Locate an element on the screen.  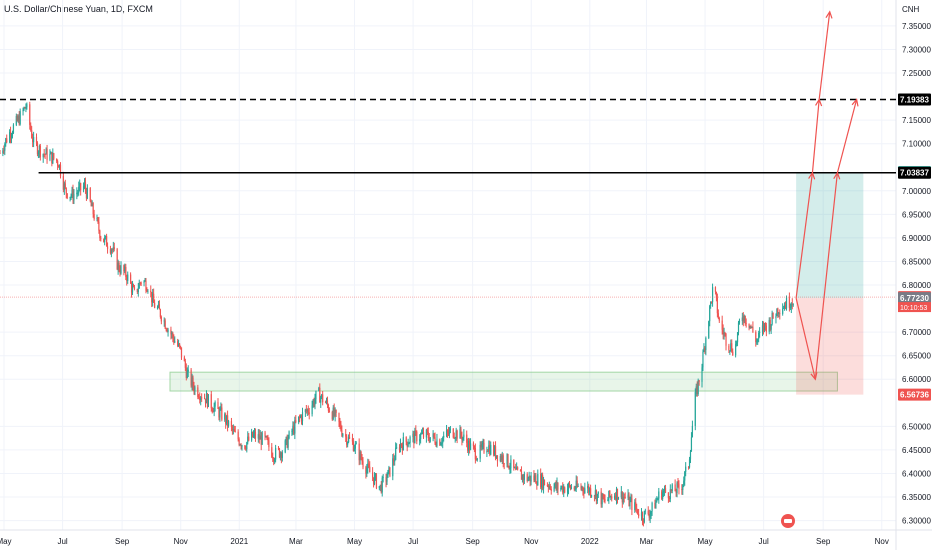
projection-segment is located at coordinates (815, 136).